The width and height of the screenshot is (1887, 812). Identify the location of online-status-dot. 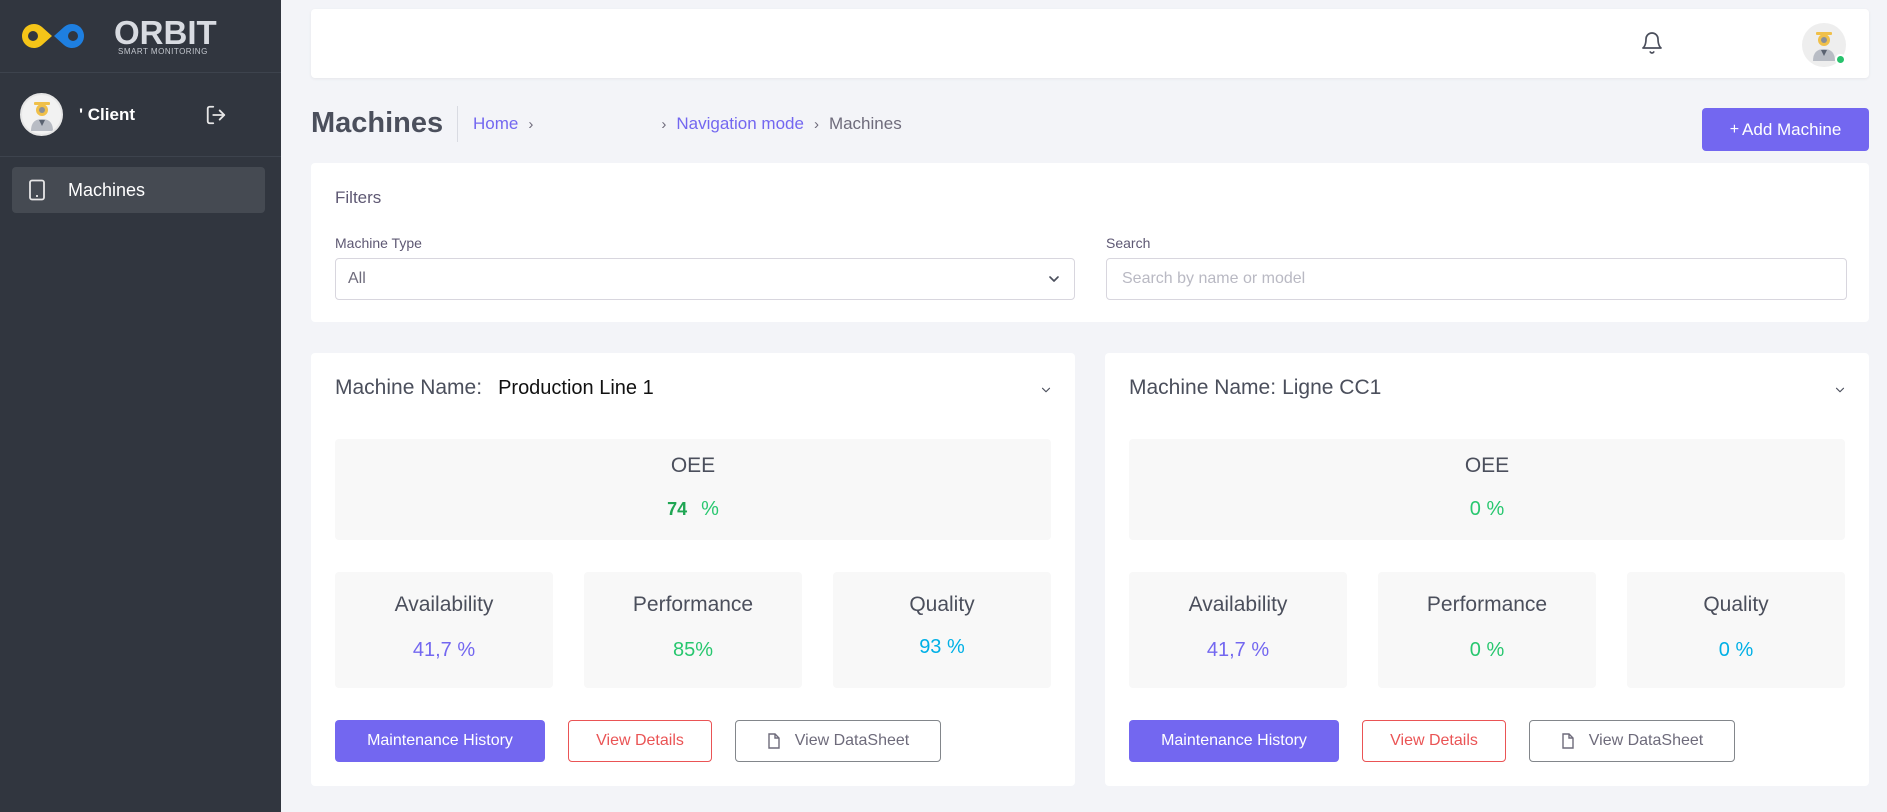
(1840, 59).